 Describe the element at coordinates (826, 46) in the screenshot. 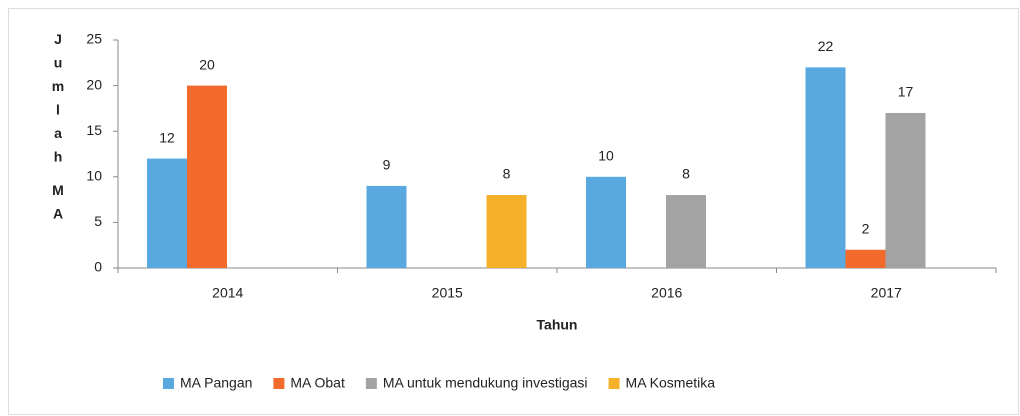

I see `data-label: 22` at that location.